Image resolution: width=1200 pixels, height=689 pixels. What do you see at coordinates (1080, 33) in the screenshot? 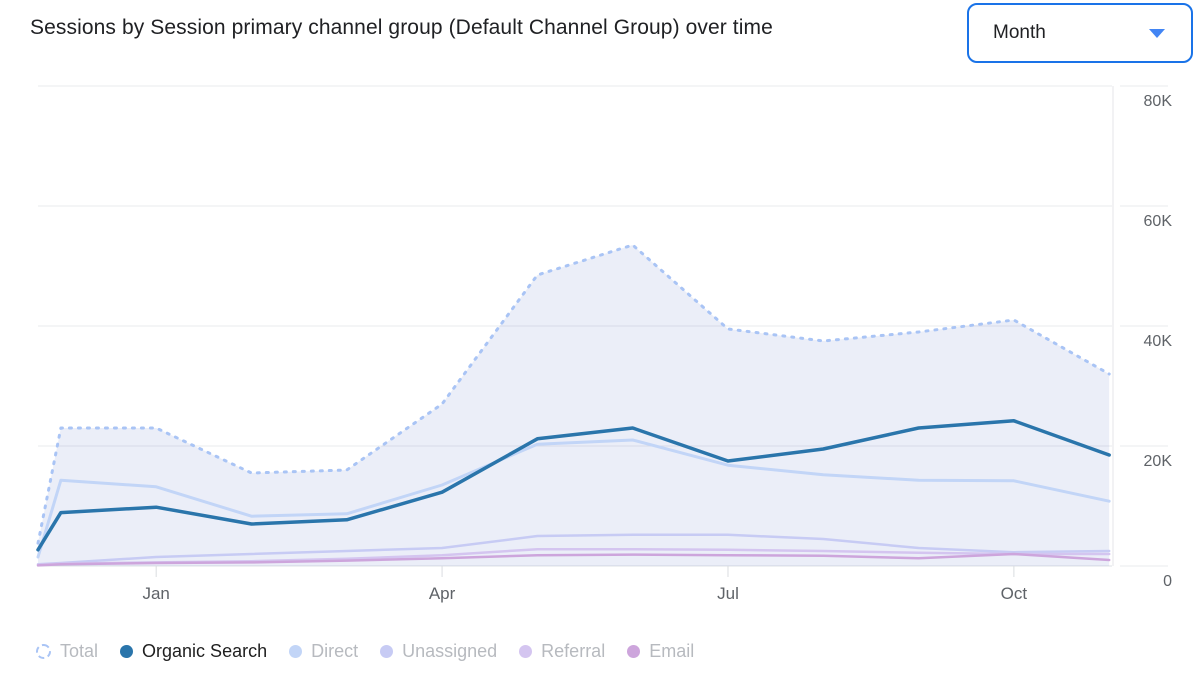
I see `granularity-dropdown: Month` at bounding box center [1080, 33].